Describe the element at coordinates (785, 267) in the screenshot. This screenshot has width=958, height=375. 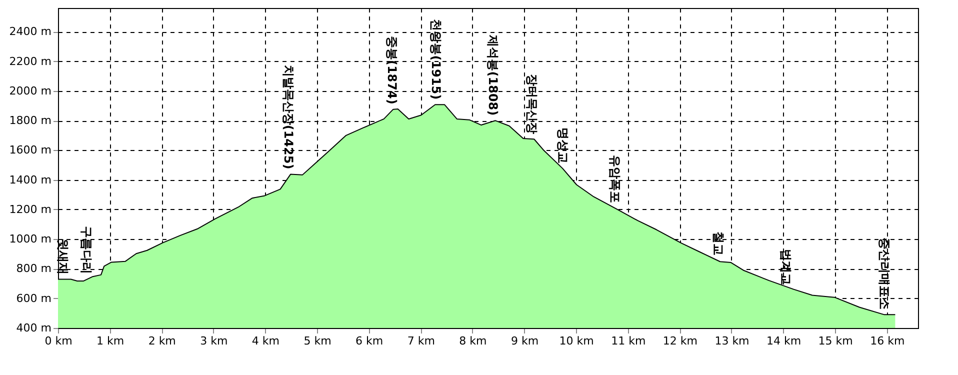
I see `annotation: 법계교` at that location.